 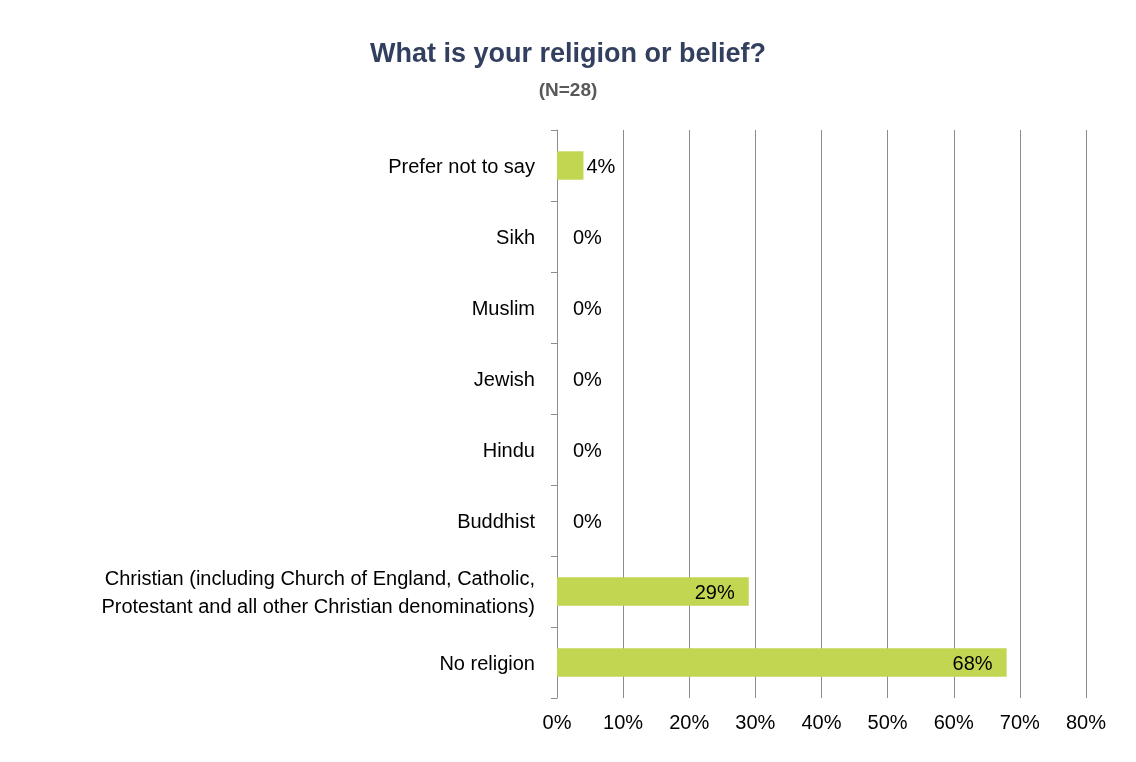 What do you see at coordinates (755, 722) in the screenshot?
I see `x-tick-label: 30%` at bounding box center [755, 722].